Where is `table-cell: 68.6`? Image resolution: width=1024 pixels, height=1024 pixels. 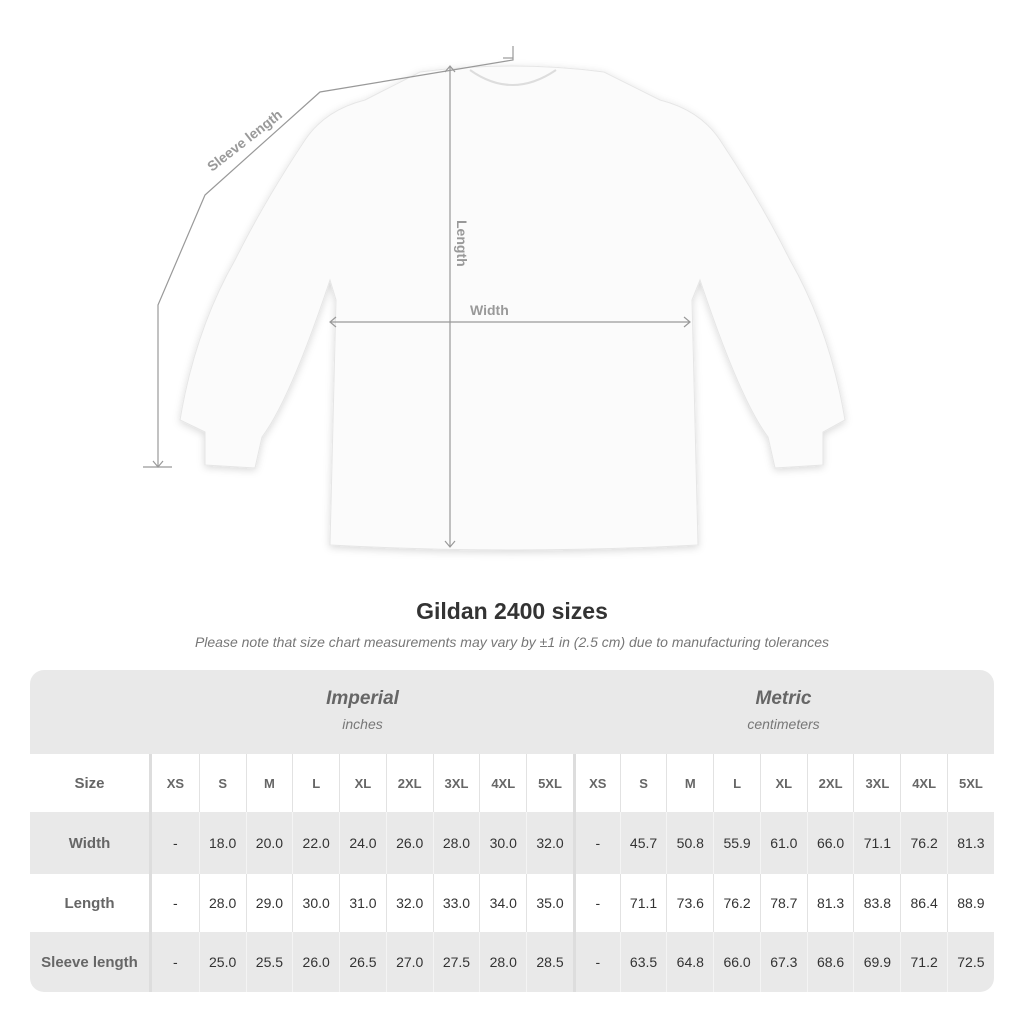
table-cell: 68.6 is located at coordinates (830, 962).